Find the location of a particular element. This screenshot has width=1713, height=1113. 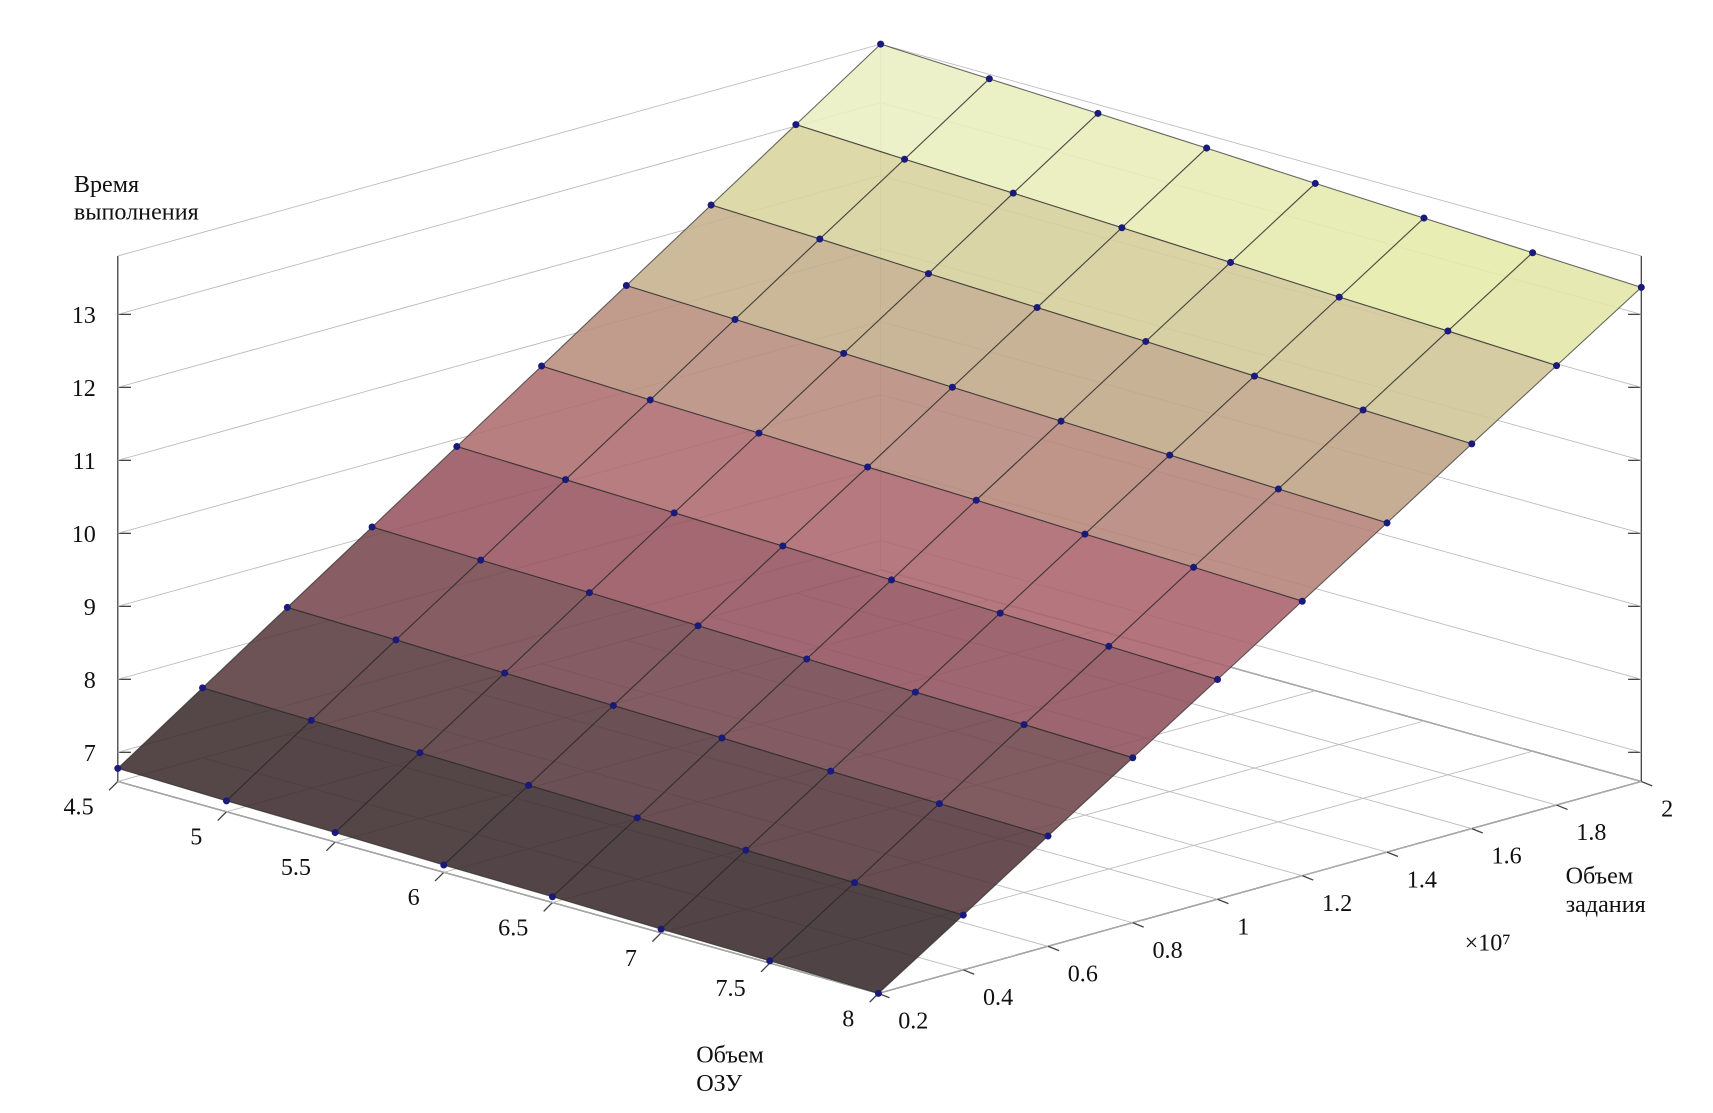

z-tick-label: 13 is located at coordinates (84, 315).